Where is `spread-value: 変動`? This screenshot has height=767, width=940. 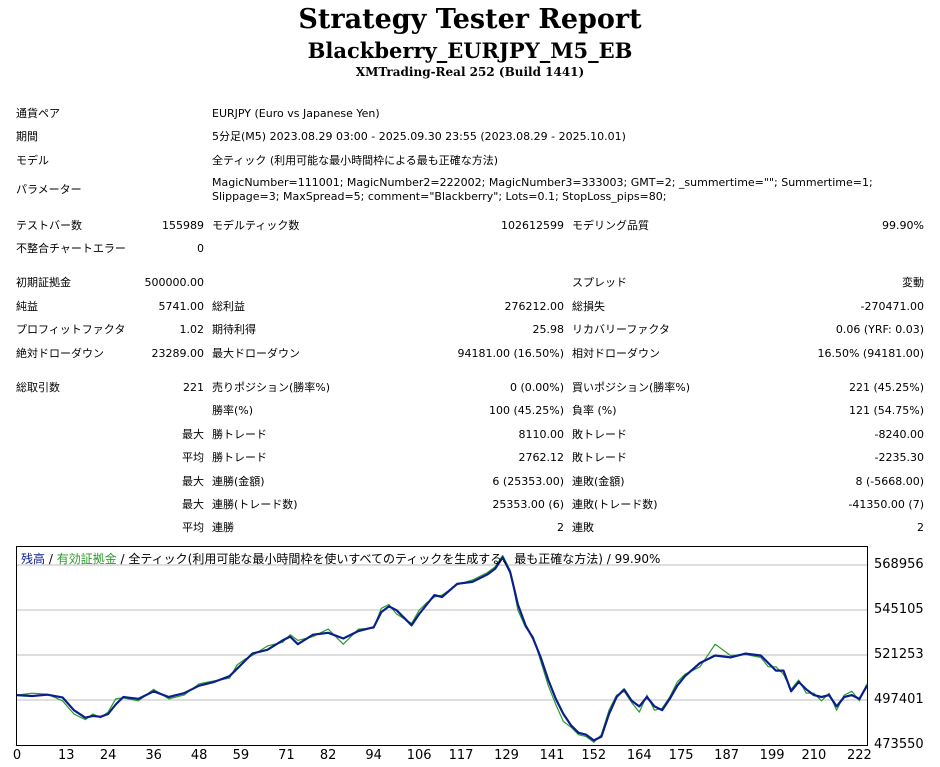
spread-value: 変動 is located at coordinates (913, 282).